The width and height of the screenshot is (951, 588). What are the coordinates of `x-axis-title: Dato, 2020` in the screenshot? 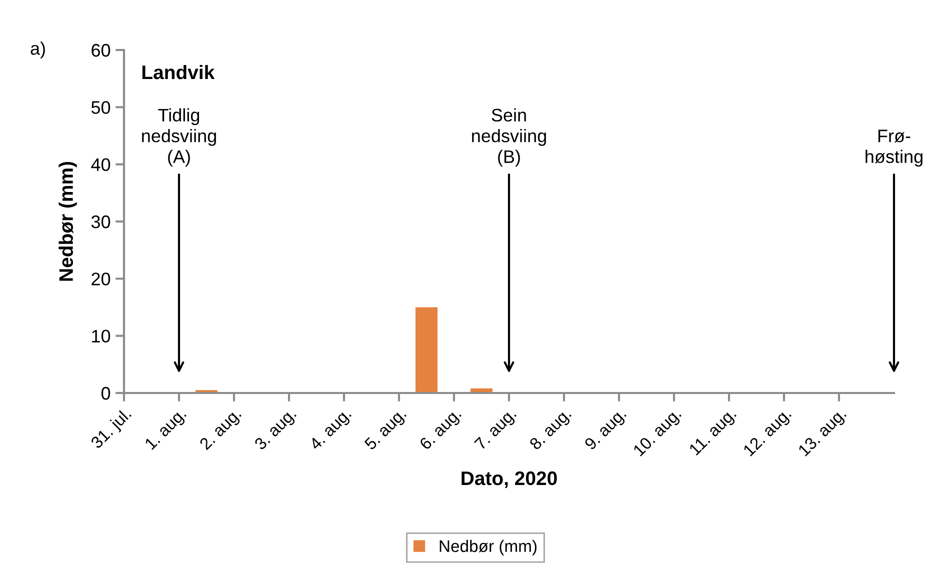 It's located at (509, 479).